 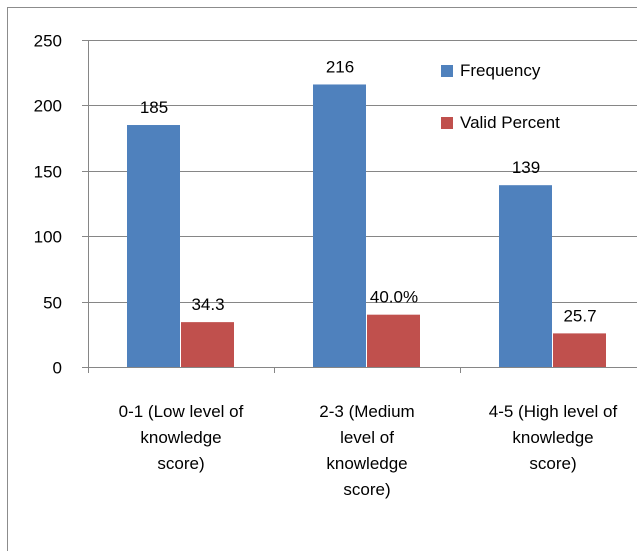 I want to click on x-tick-label-line: level of, so click(x=367, y=437).